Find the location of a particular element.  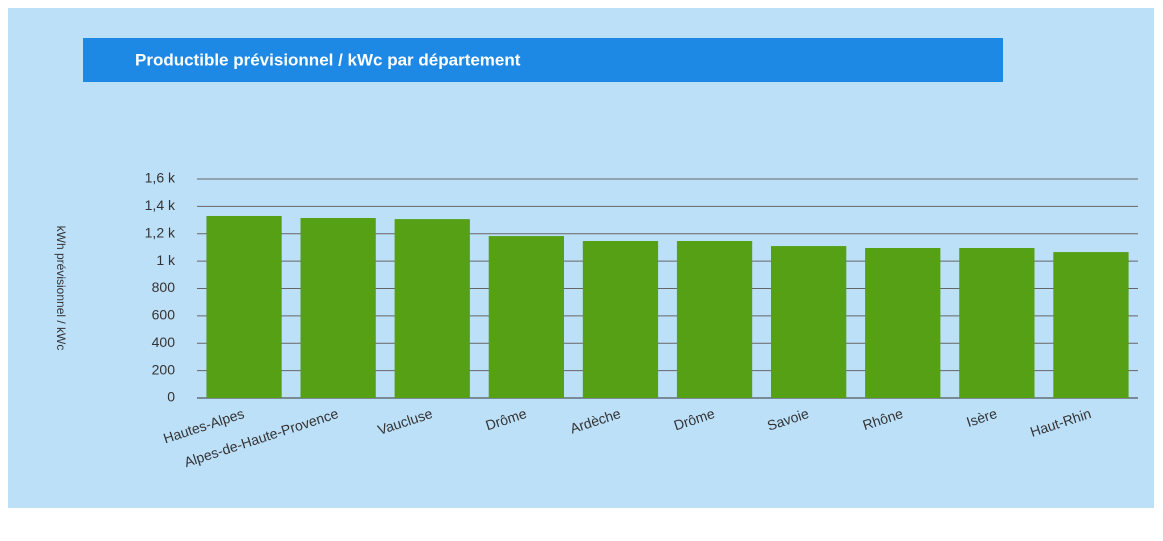

y-tick-label: 0 is located at coordinates (171, 397).